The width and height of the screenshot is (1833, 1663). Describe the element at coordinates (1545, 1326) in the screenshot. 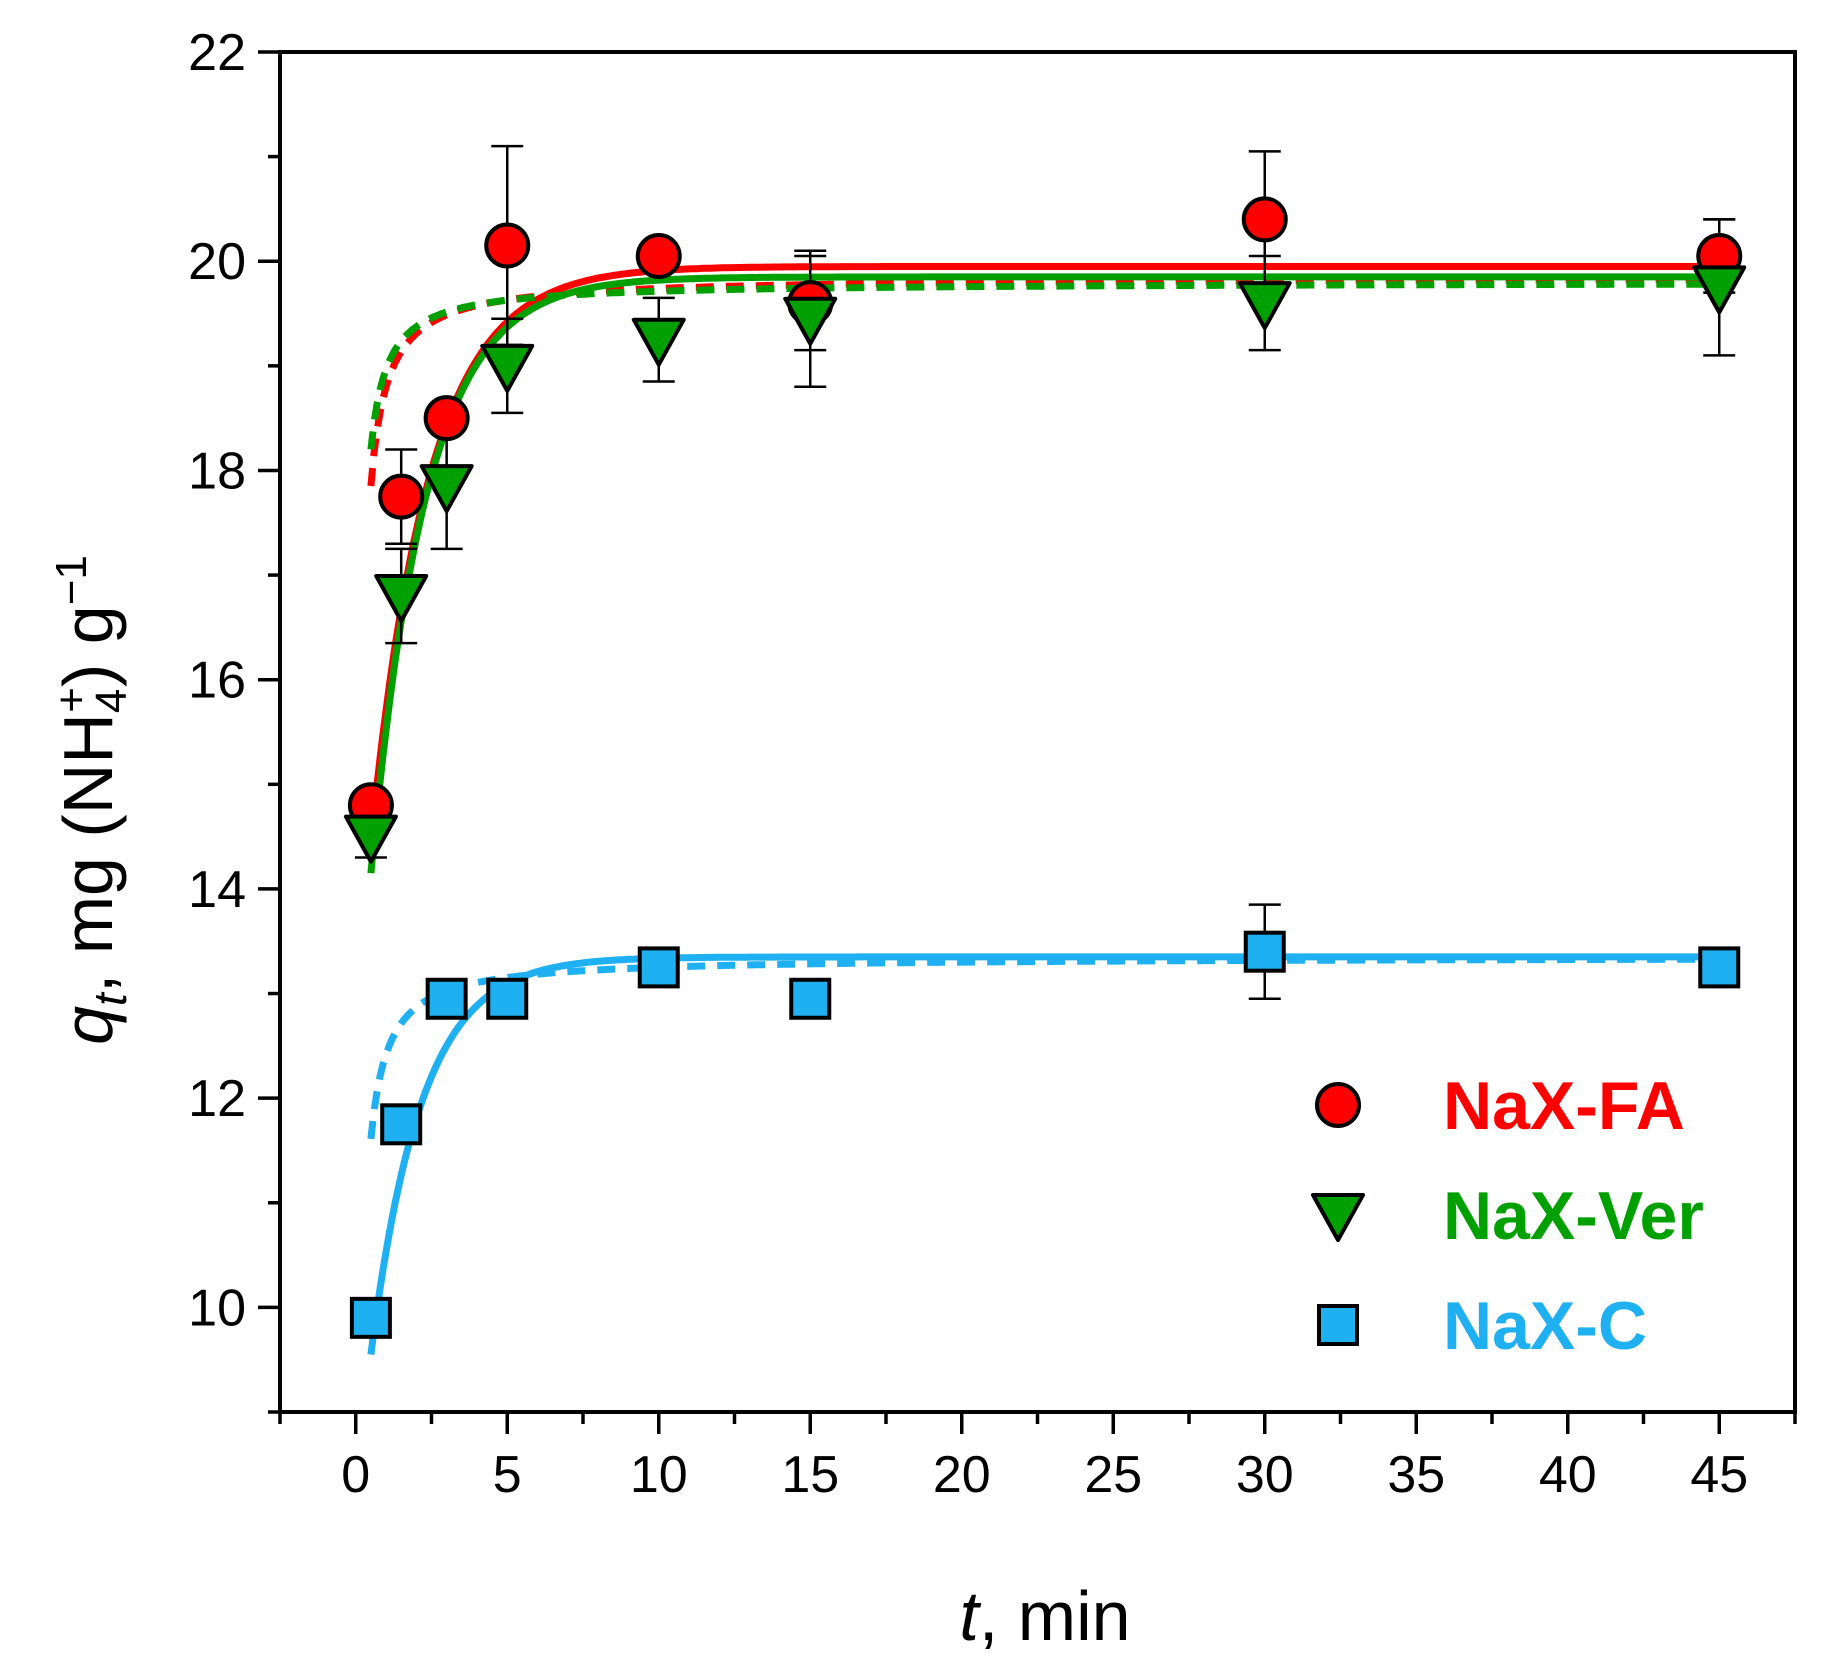

I see `legend-label-nax-c: NaX-C` at that location.